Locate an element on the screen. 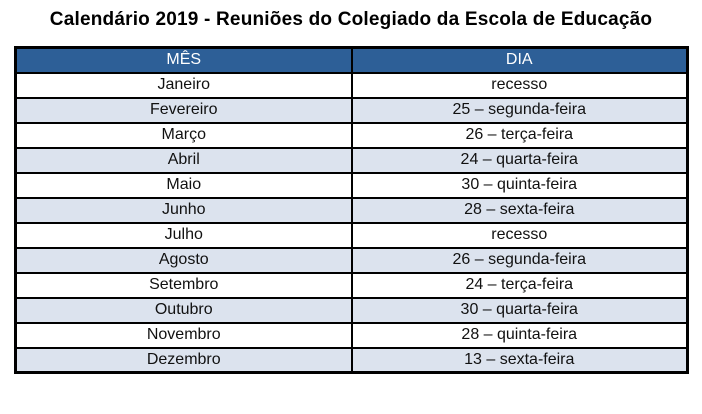 The image size is (702, 414). month-cell: Novembro is located at coordinates (183, 335).